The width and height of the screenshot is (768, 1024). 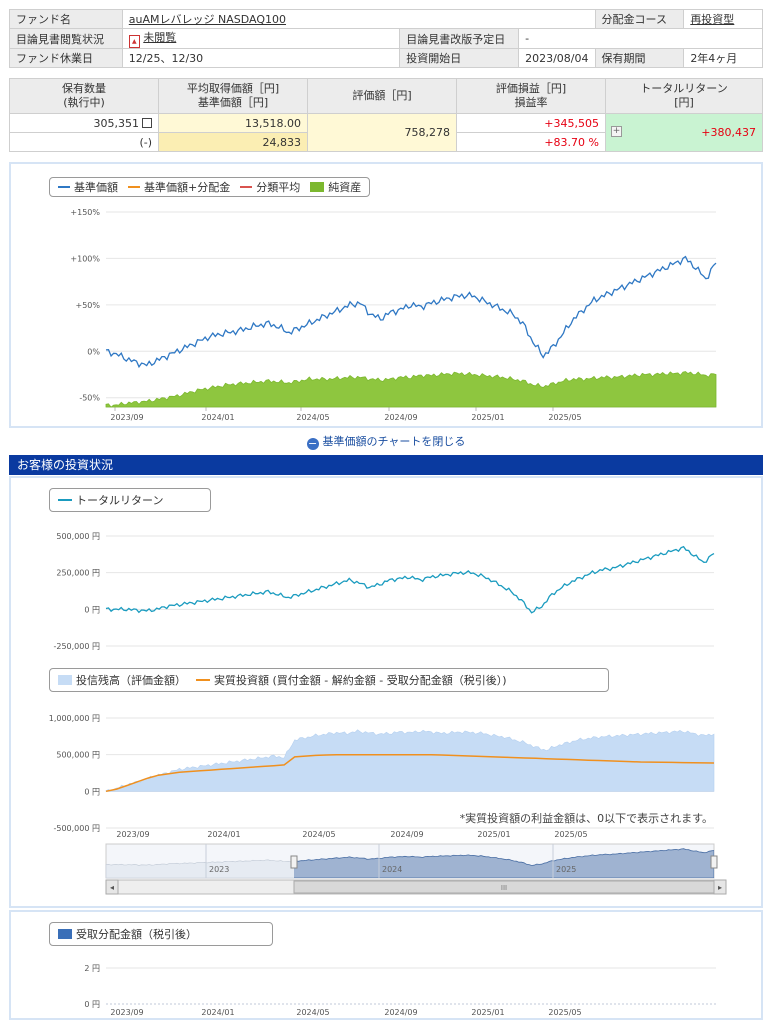 I want to click on y-tick-label: 1,000,000 円, so click(x=74, y=718).